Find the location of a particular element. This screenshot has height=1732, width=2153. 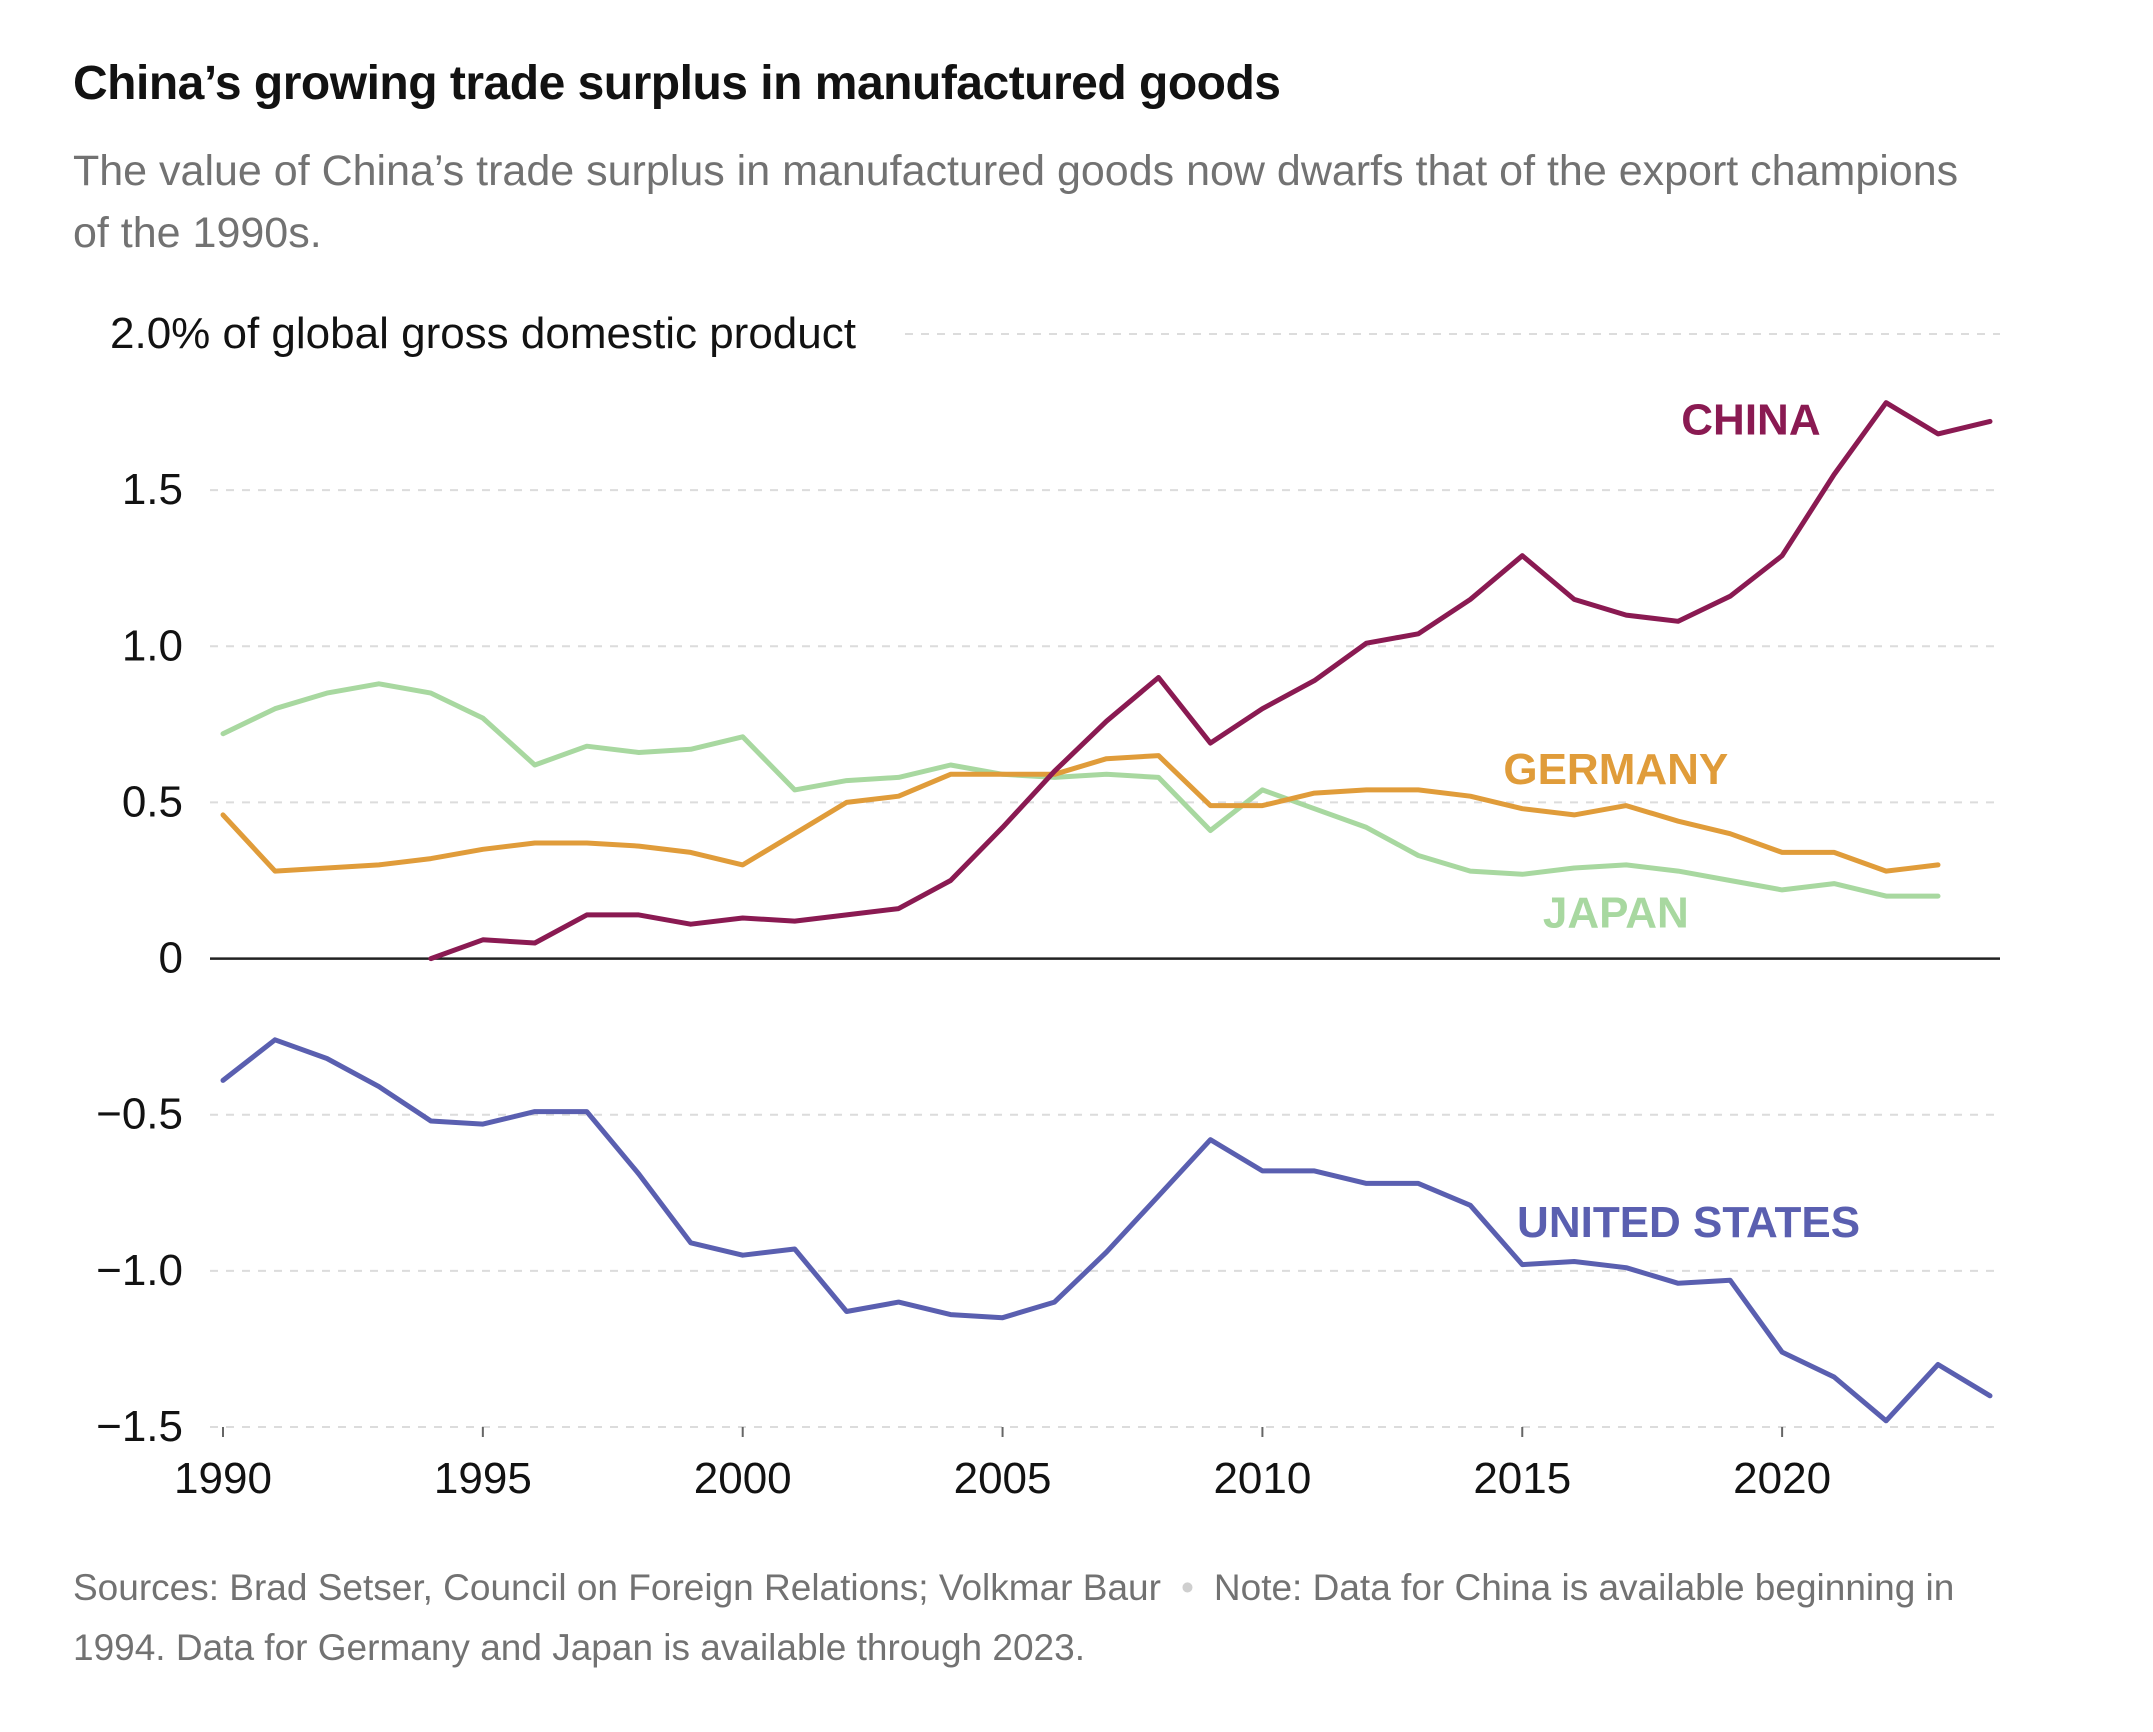

y-tick-label-5: −1.0 is located at coordinates (139, 1270).